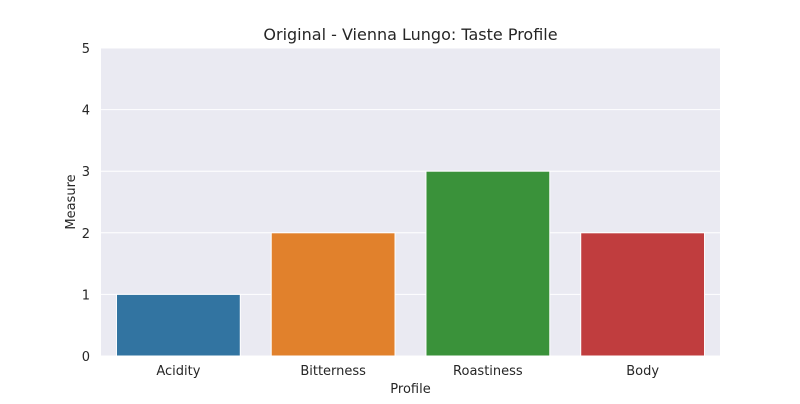 The width and height of the screenshot is (800, 404). What do you see at coordinates (488, 263) in the screenshot?
I see `bar-roastiness` at bounding box center [488, 263].